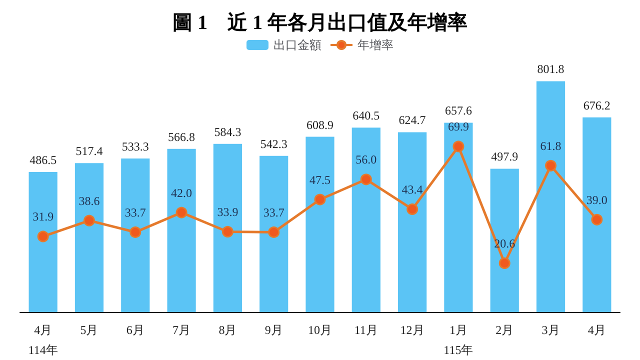  I want to click on x-tick-label: 11月, so click(366, 330).